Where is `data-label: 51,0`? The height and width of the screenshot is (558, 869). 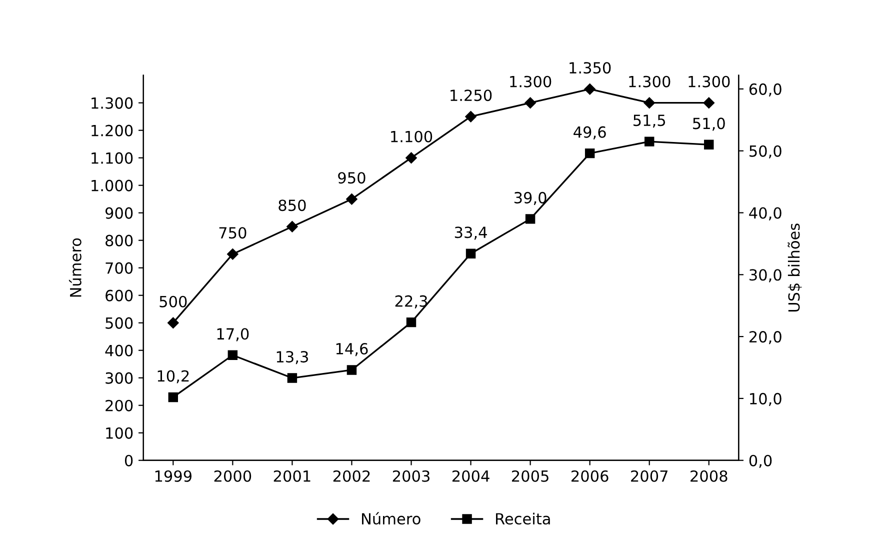
data-label: 51,0 is located at coordinates (709, 124).